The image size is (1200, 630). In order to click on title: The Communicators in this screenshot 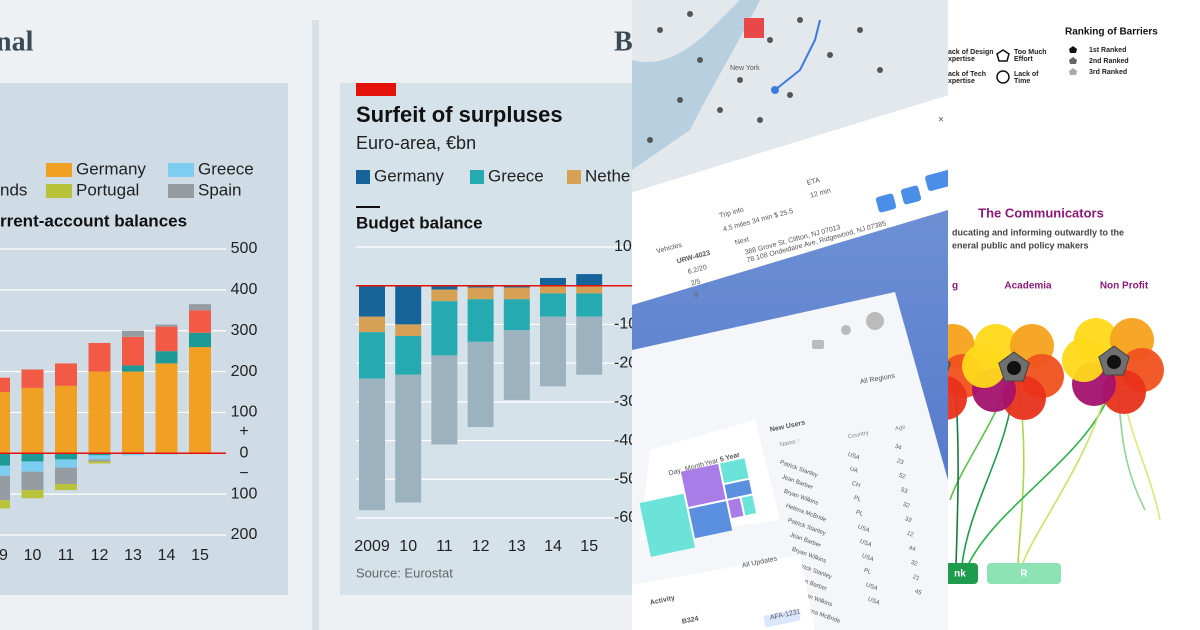, I will do `click(1041, 212)`.